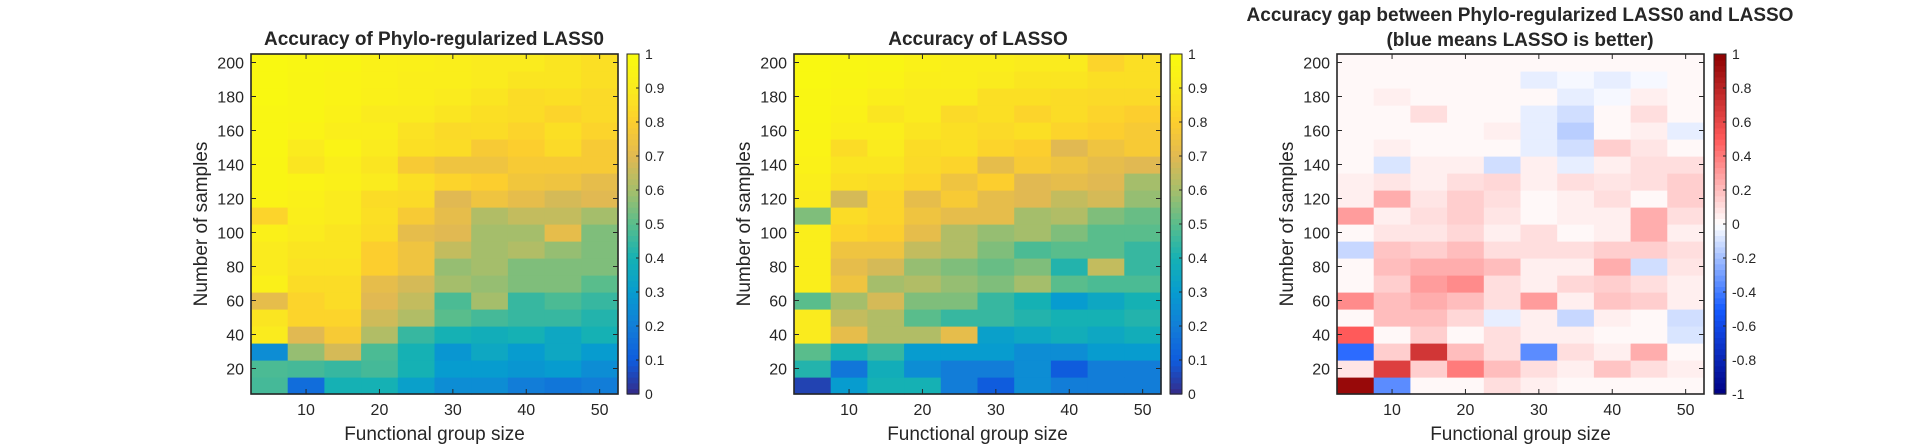 This screenshot has width=1920, height=444. Describe the element at coordinates (1742, 190) in the screenshot. I see `colorbar-tick-label: 0.2` at that location.